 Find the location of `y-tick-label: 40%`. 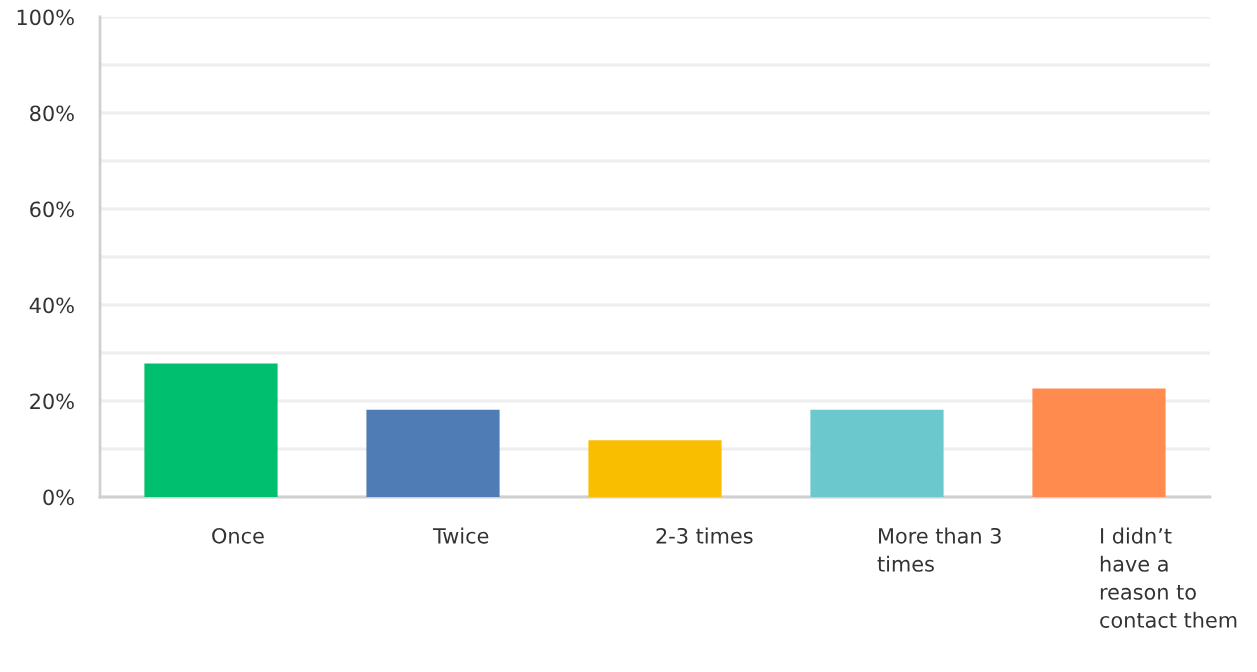

y-tick-label: 40% is located at coordinates (51, 305).